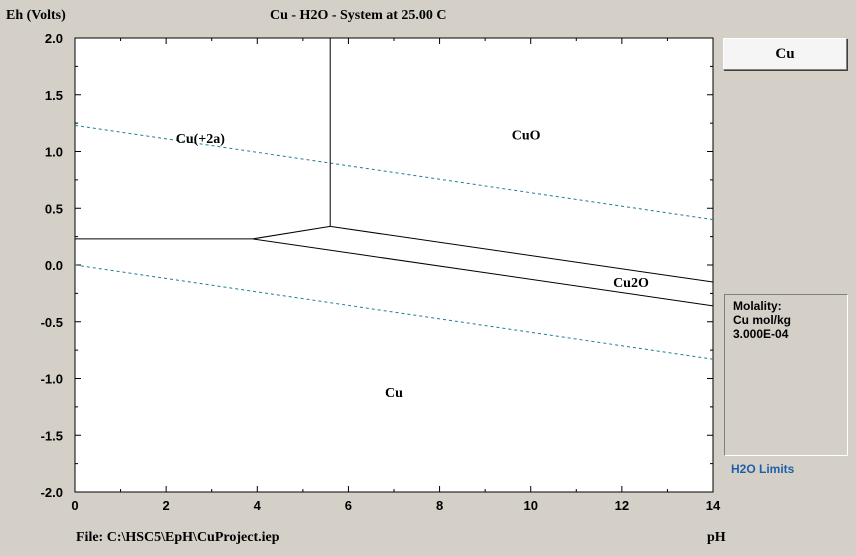 Image resolution: width=856 pixels, height=556 pixels. What do you see at coordinates (762, 320) in the screenshot?
I see `molality-species: Cu mol/kg` at bounding box center [762, 320].